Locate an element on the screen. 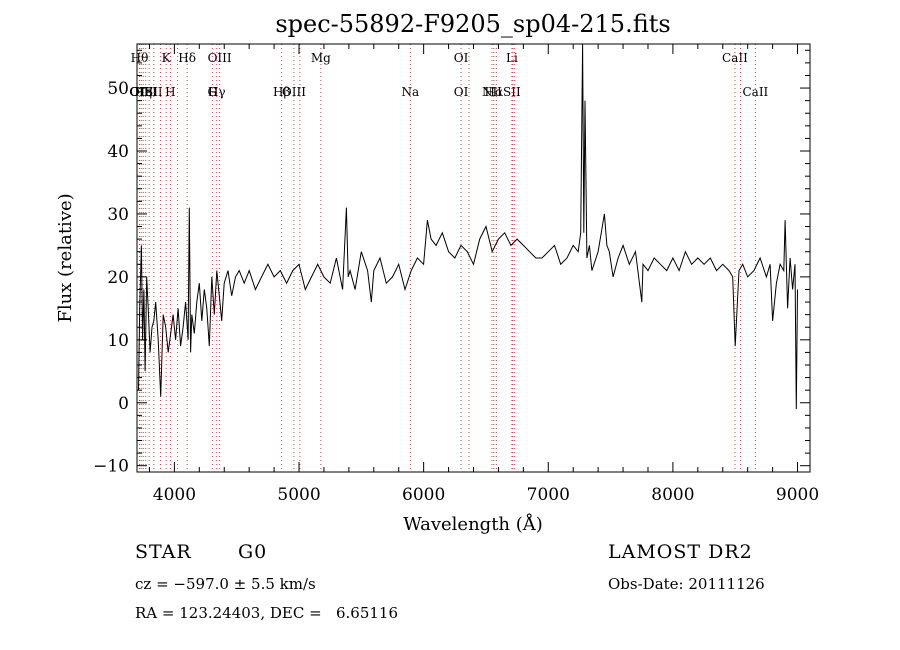  marker-label-bottom-14: Hβ is located at coordinates (281, 92).